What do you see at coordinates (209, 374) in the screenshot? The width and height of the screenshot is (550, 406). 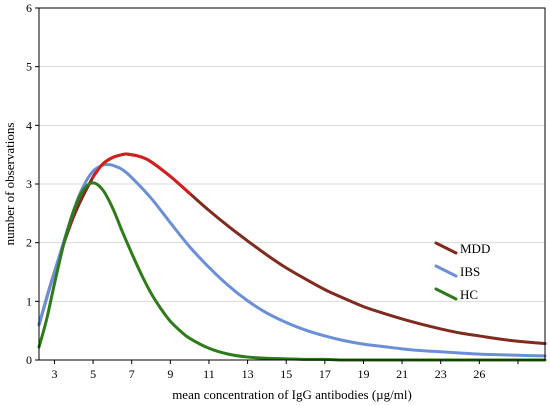 I see `x-tick-label: 11` at bounding box center [209, 374].